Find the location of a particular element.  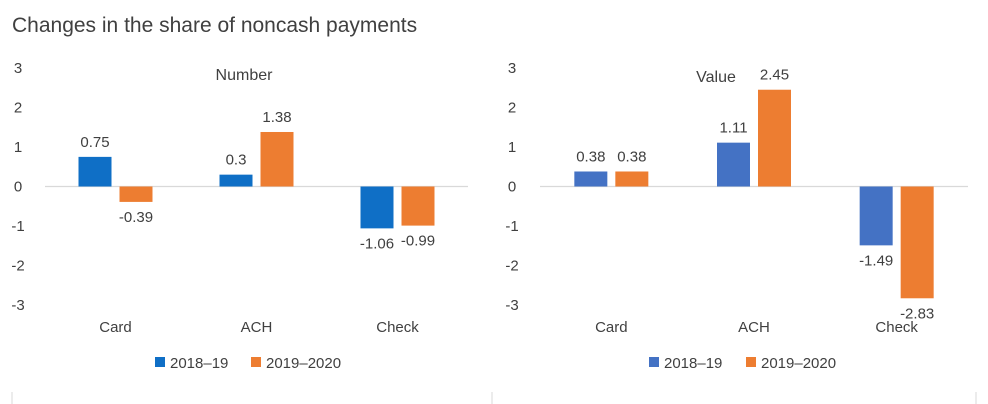

page-title: Changes in the share of noncash payments is located at coordinates (215, 25).